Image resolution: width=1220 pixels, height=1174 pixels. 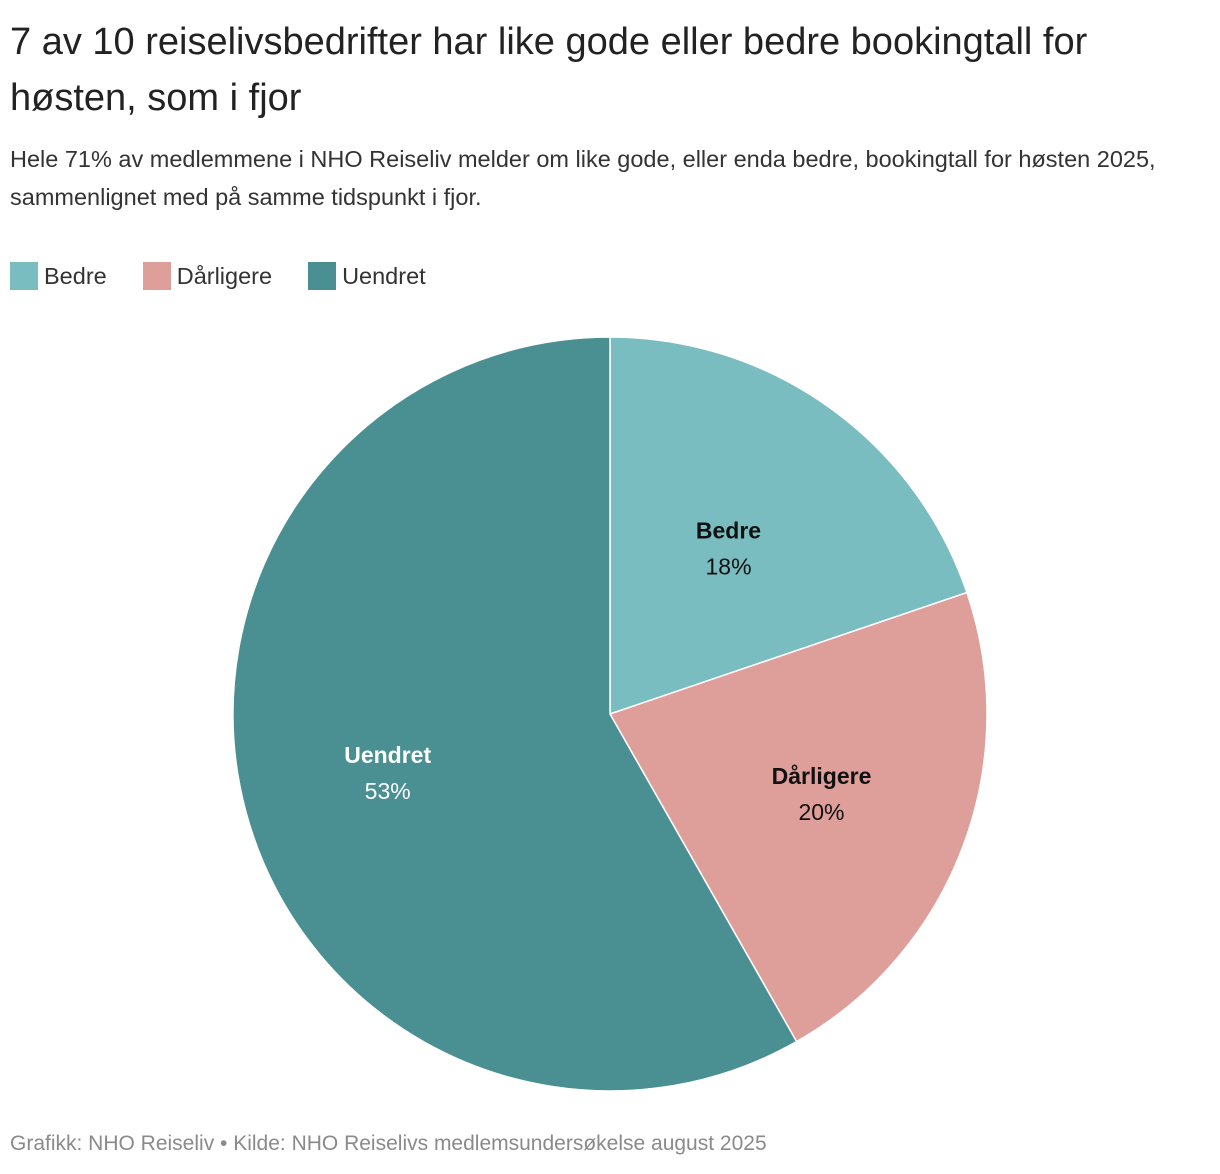 I want to click on legend-label-bedre: Bedre, so click(x=75, y=275).